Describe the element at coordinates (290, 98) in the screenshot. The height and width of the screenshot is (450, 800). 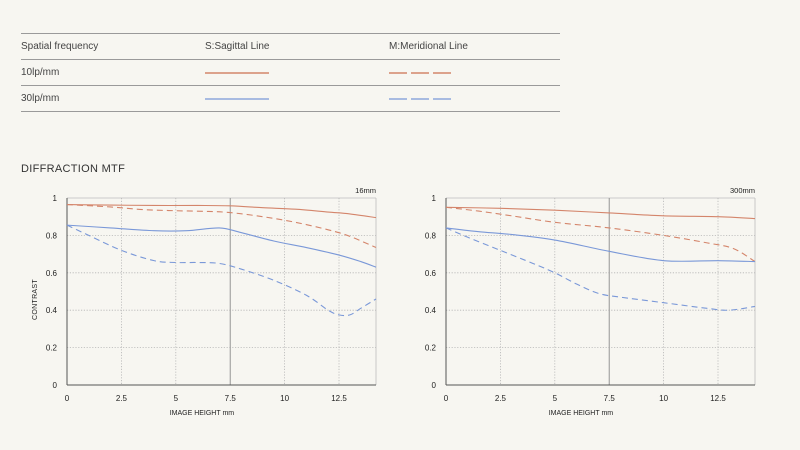
I see `legend-row-30lp: 30lp/mm` at that location.